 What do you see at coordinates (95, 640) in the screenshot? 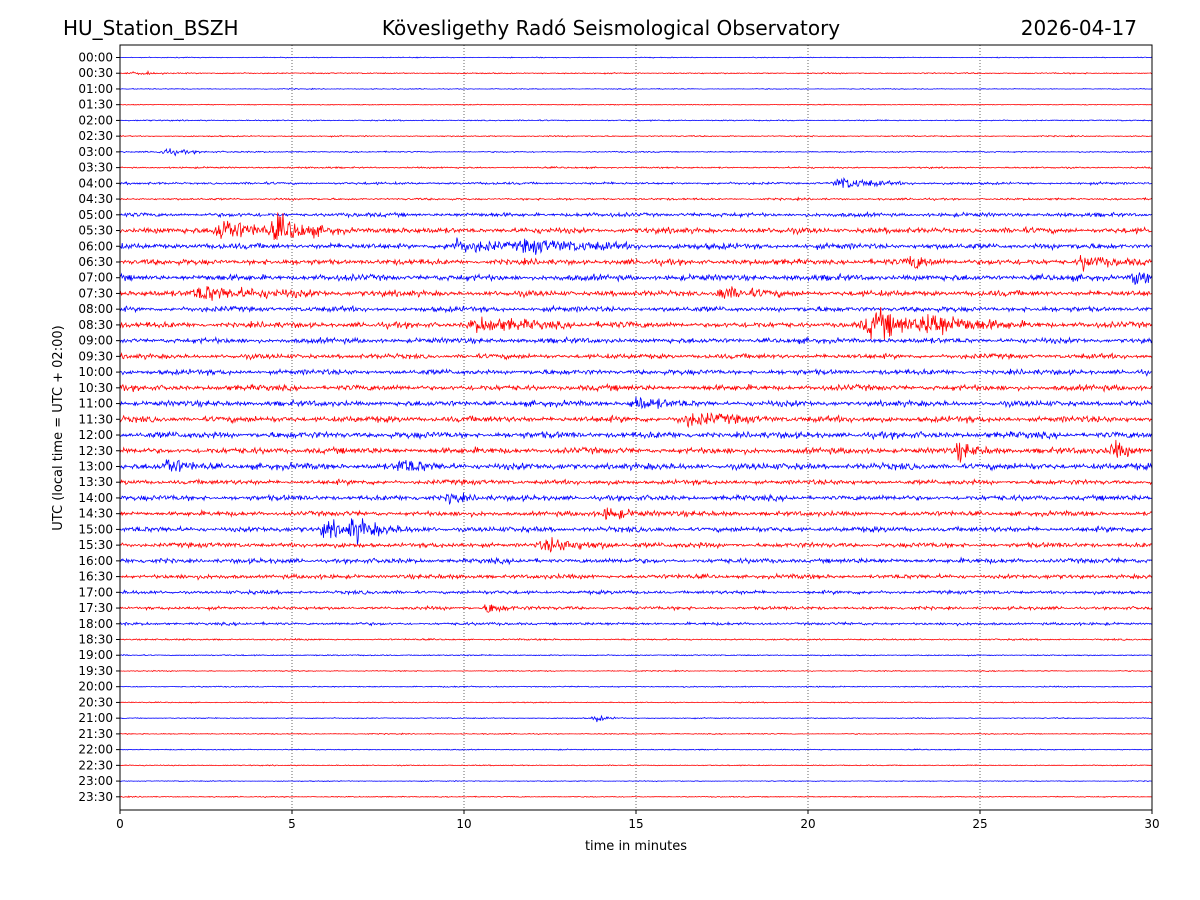
I see `y-tick-label: 18:30` at bounding box center [95, 640].